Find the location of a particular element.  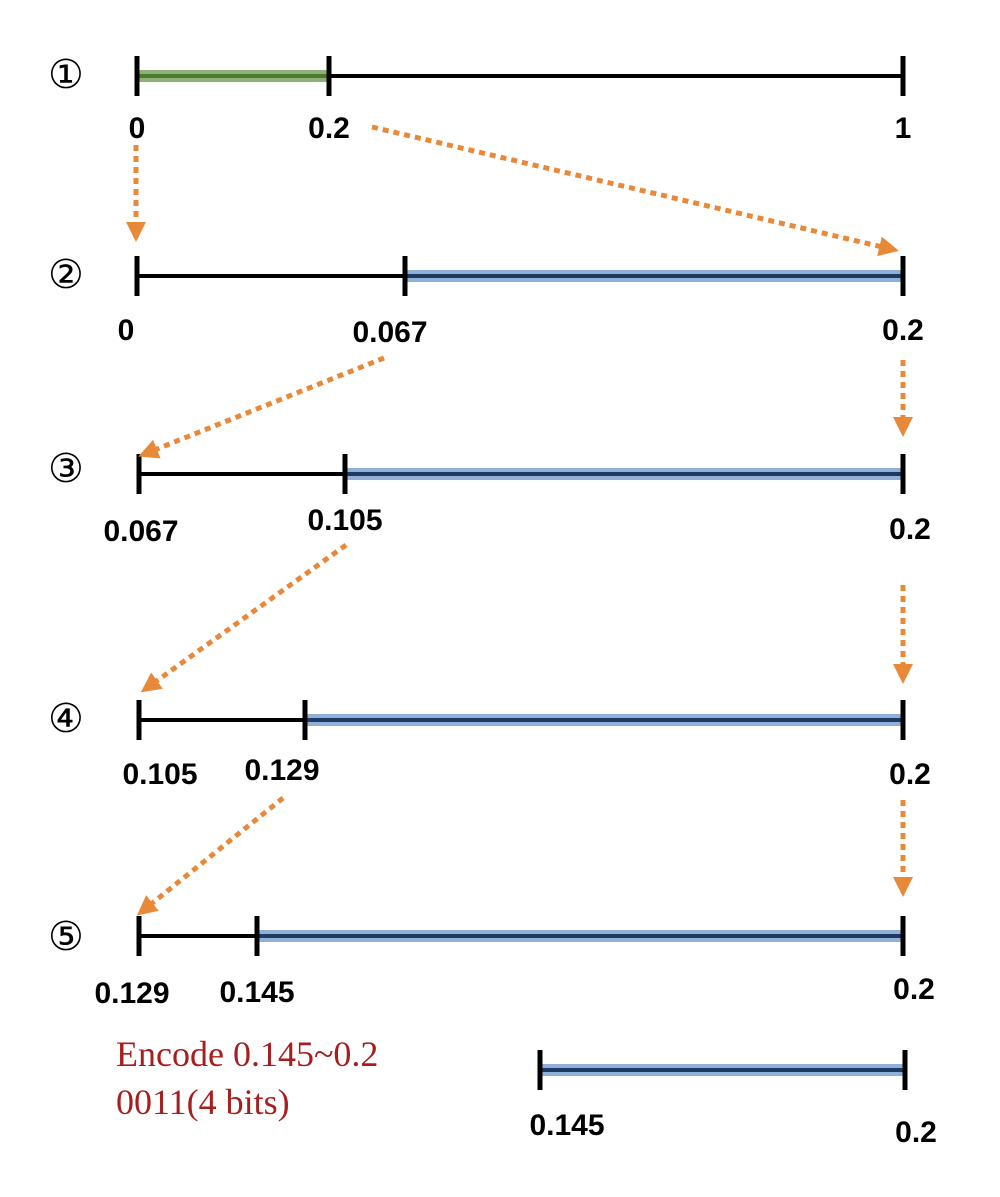

arrow-row1-split-to-row2-end is located at coordinates (635, 190).